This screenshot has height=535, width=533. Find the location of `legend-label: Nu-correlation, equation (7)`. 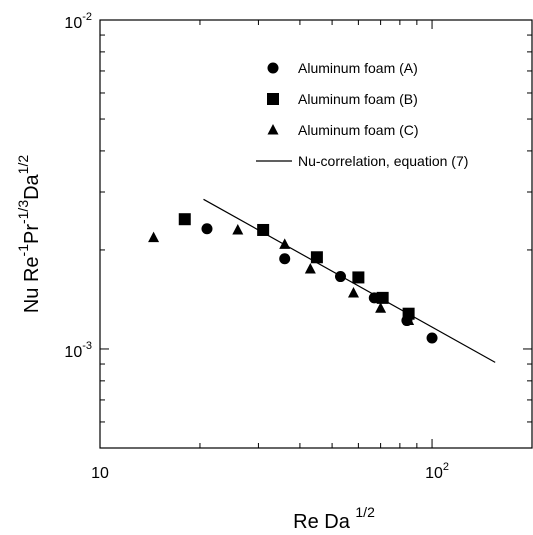

legend-label: Nu-correlation, equation (7) is located at coordinates (383, 161).